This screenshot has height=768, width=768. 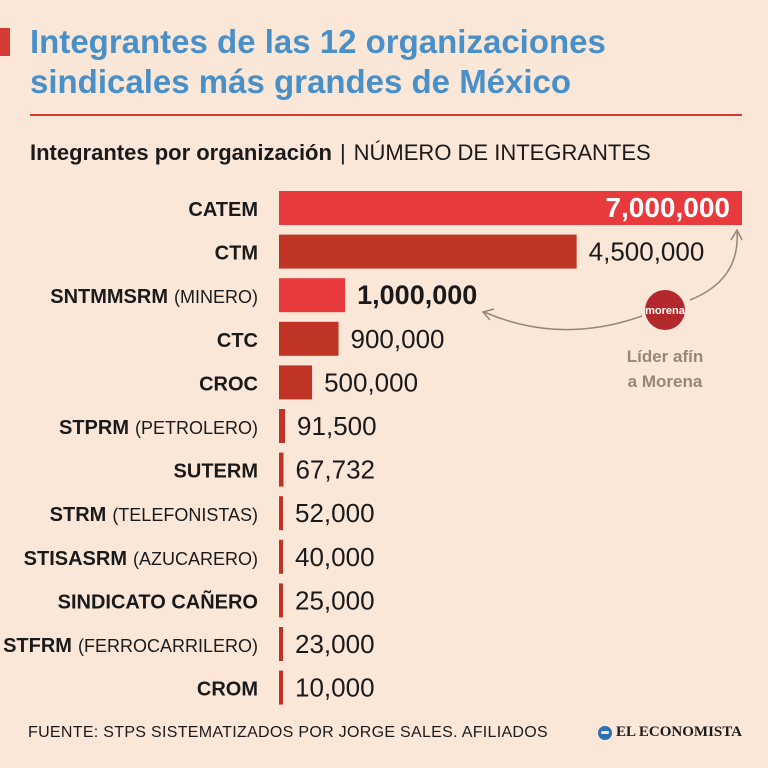 What do you see at coordinates (5, 42) in the screenshot?
I see `title-accent-bar` at bounding box center [5, 42].